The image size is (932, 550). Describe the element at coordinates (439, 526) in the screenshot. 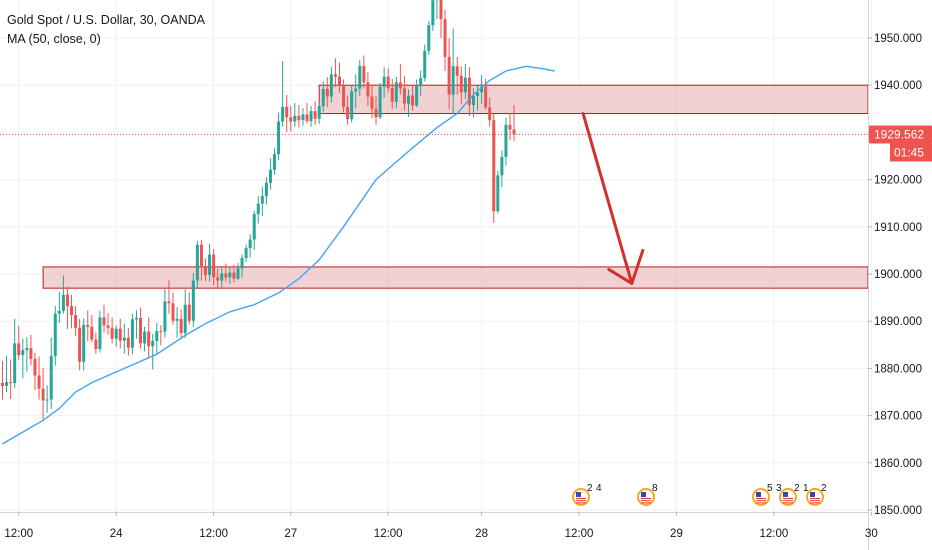

I see `time-axis: 12:00 24 12:00 27 12:00 28 12:00 29 12:00 30` at that location.